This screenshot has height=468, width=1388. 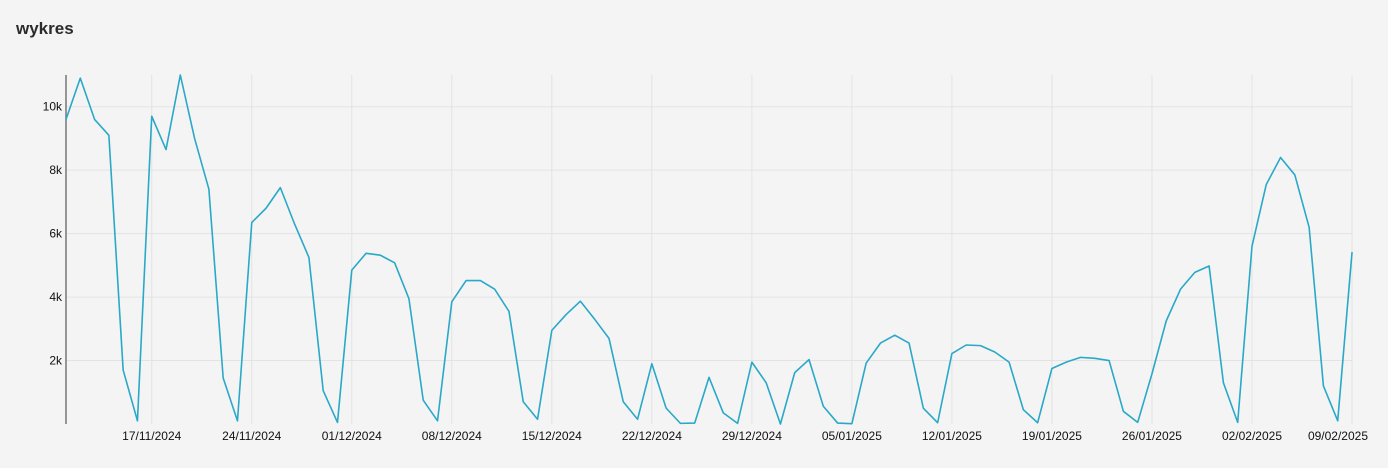 What do you see at coordinates (151, 436) in the screenshot?
I see `x-tick-label: 17/11/2024` at bounding box center [151, 436].